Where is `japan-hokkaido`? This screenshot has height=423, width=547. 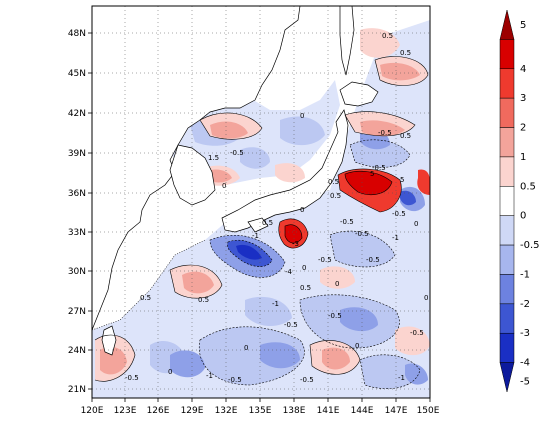
japan-hokkaido is located at coordinates (359, 94).